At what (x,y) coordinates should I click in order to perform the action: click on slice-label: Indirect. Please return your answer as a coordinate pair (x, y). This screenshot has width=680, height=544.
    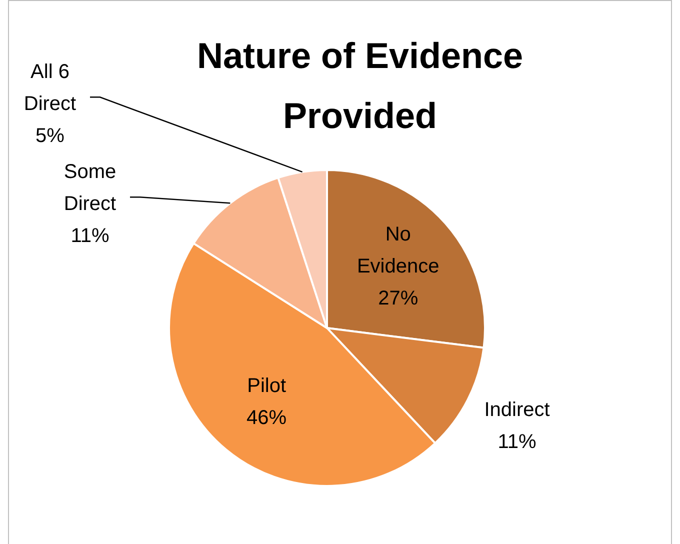
    Looking at the image, I should click on (517, 409).